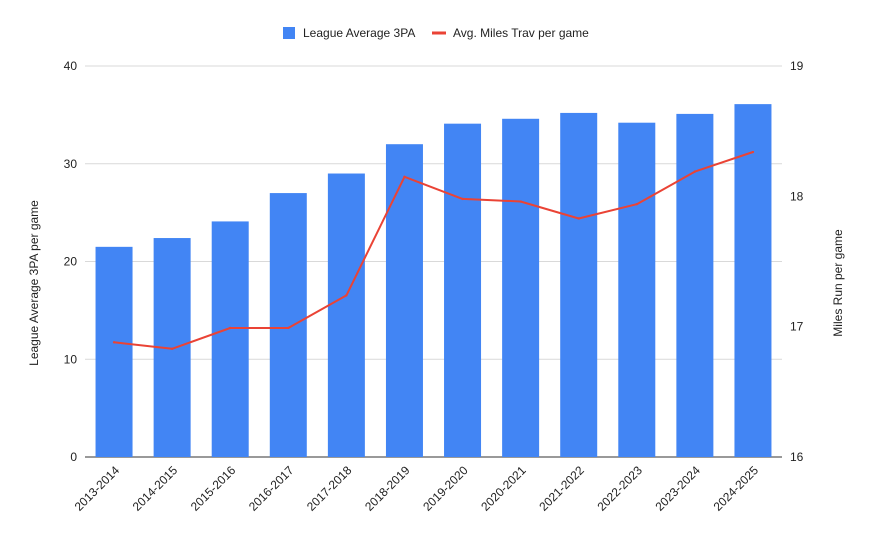  What do you see at coordinates (736, 488) in the screenshot?
I see `x-tick-label: 2024-2025` at bounding box center [736, 488].